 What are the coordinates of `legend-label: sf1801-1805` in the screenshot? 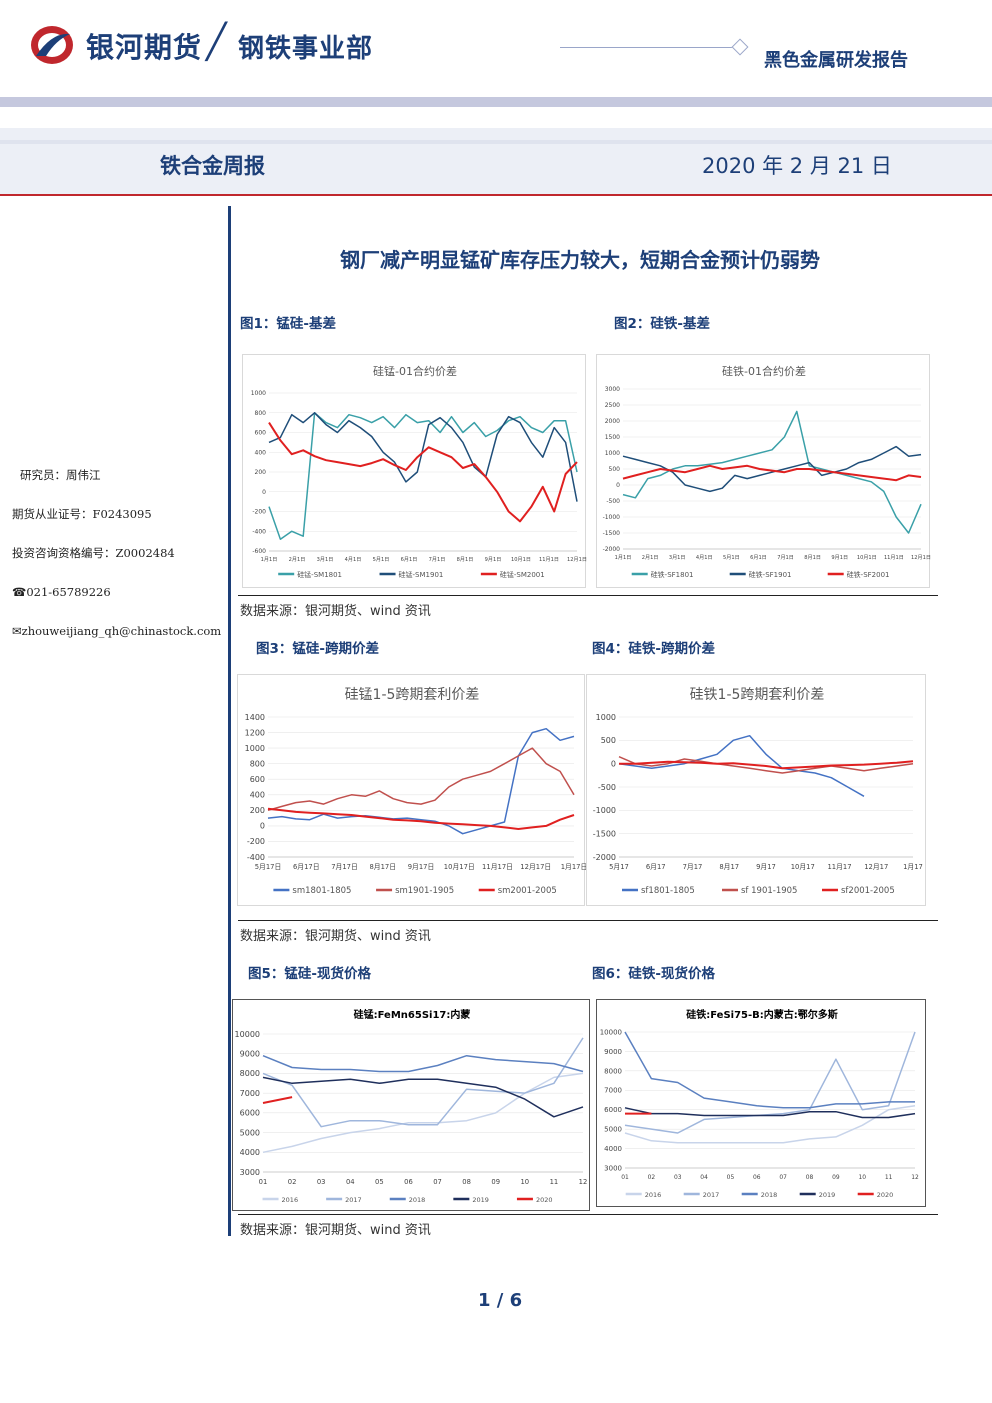 It's located at (668, 891).